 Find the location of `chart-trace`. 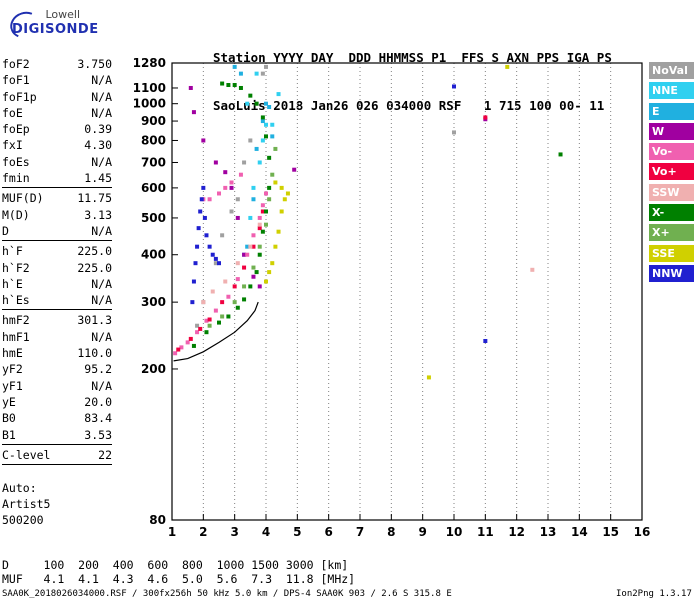

chart-trace is located at coordinates (216, 331).